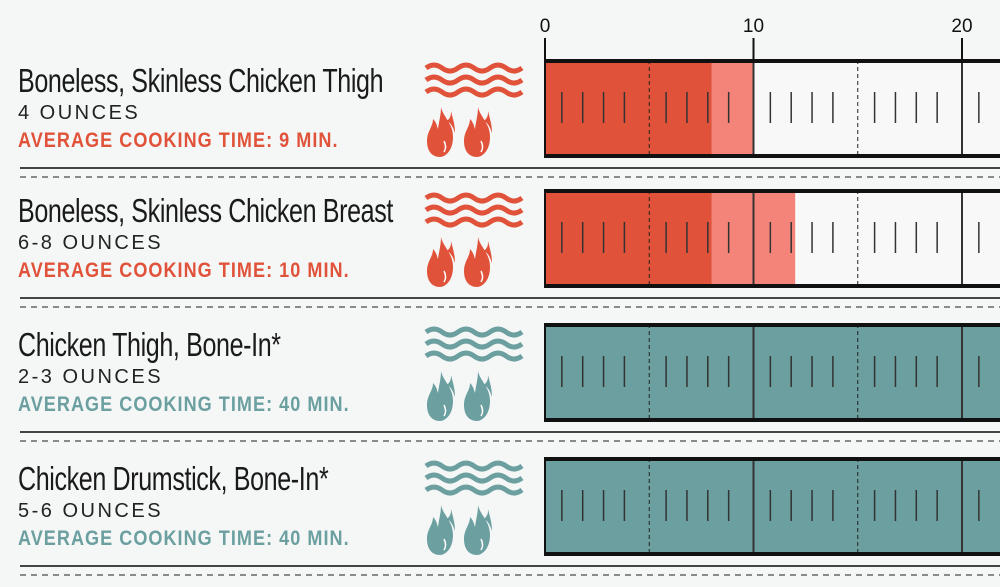  Describe the element at coordinates (91, 377) in the screenshot. I see `cut-weight: 2-3 OUNCES` at that location.